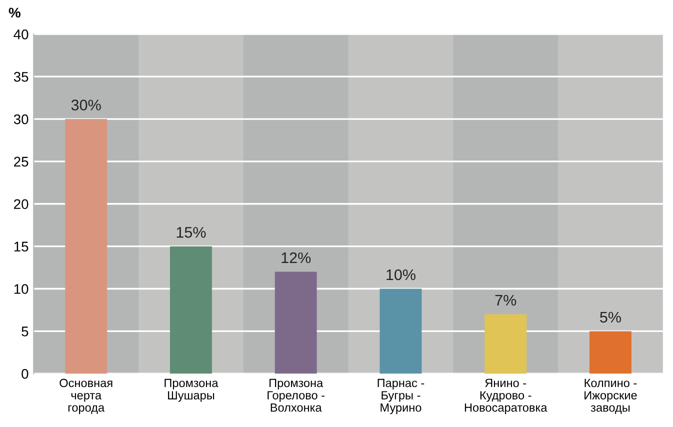 The width and height of the screenshot is (673, 427). I want to click on y-tick-label: 40, so click(21, 34).